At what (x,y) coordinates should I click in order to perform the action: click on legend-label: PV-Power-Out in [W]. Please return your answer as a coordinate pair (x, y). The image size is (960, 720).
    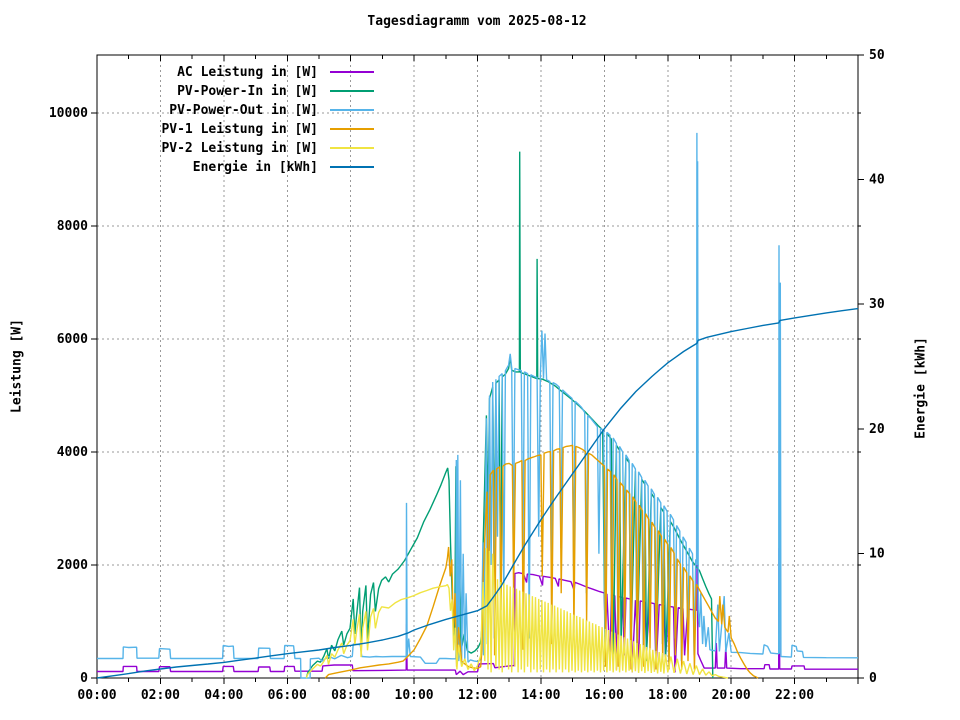
    Looking at the image, I should click on (243, 110).